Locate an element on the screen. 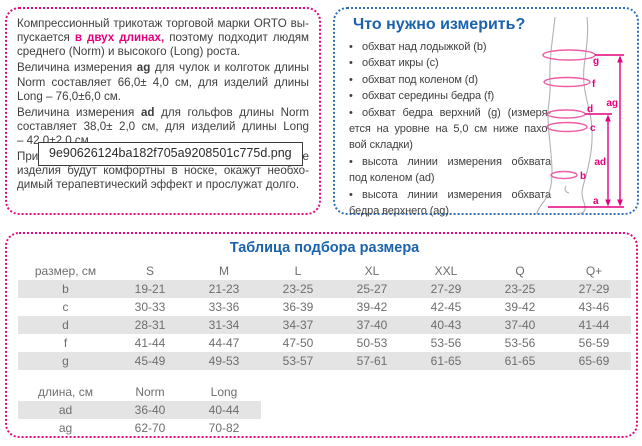 The image size is (642, 446). table-header-row: длина, см Norm Long is located at coordinates (139, 392).